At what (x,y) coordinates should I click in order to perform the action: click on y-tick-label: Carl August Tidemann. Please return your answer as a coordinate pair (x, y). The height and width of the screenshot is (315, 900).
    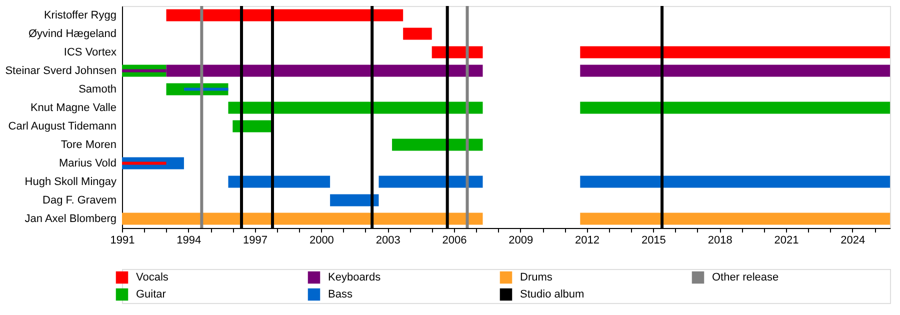
    Looking at the image, I should click on (62, 126).